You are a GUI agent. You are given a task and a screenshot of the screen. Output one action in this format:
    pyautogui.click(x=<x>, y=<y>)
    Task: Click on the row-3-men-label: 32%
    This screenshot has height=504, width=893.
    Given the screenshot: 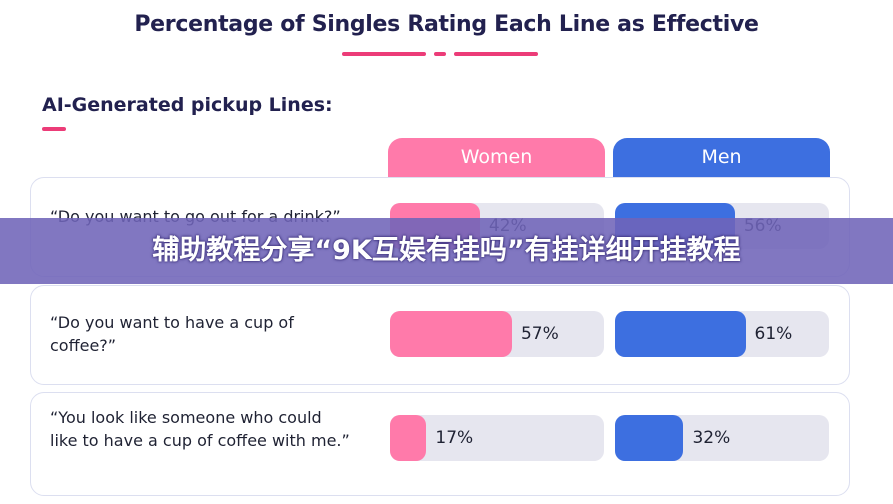 What is the action you would take?
    pyautogui.click(x=711, y=438)
    